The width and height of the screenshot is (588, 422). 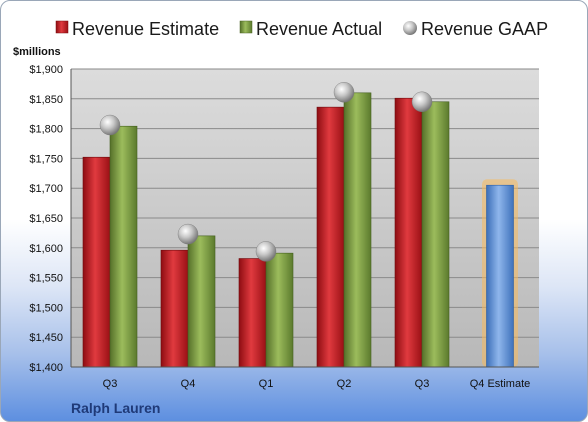 What do you see at coordinates (46, 279) in the screenshot?
I see `y-tick-label: $1,550` at bounding box center [46, 279].